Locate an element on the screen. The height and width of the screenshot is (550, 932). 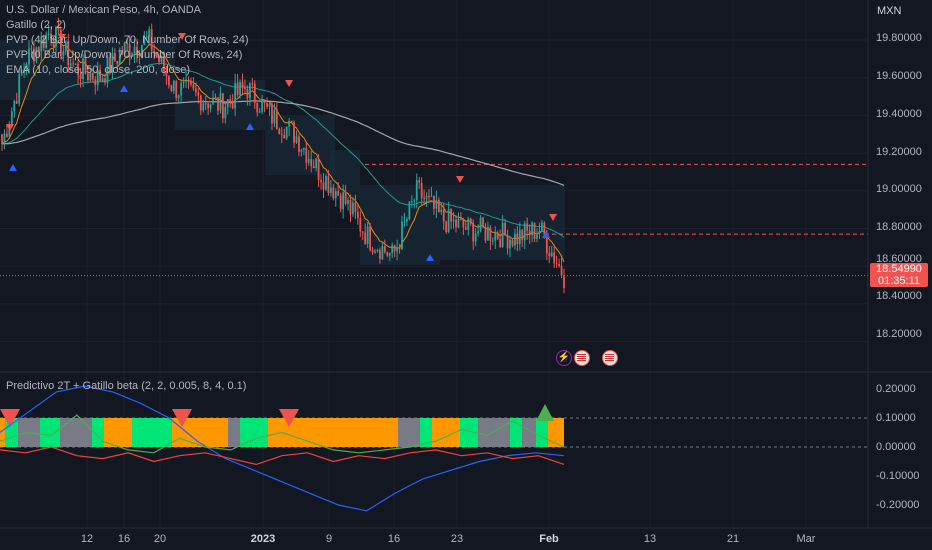
current-price-value: 18.54990 is located at coordinates (899, 269).